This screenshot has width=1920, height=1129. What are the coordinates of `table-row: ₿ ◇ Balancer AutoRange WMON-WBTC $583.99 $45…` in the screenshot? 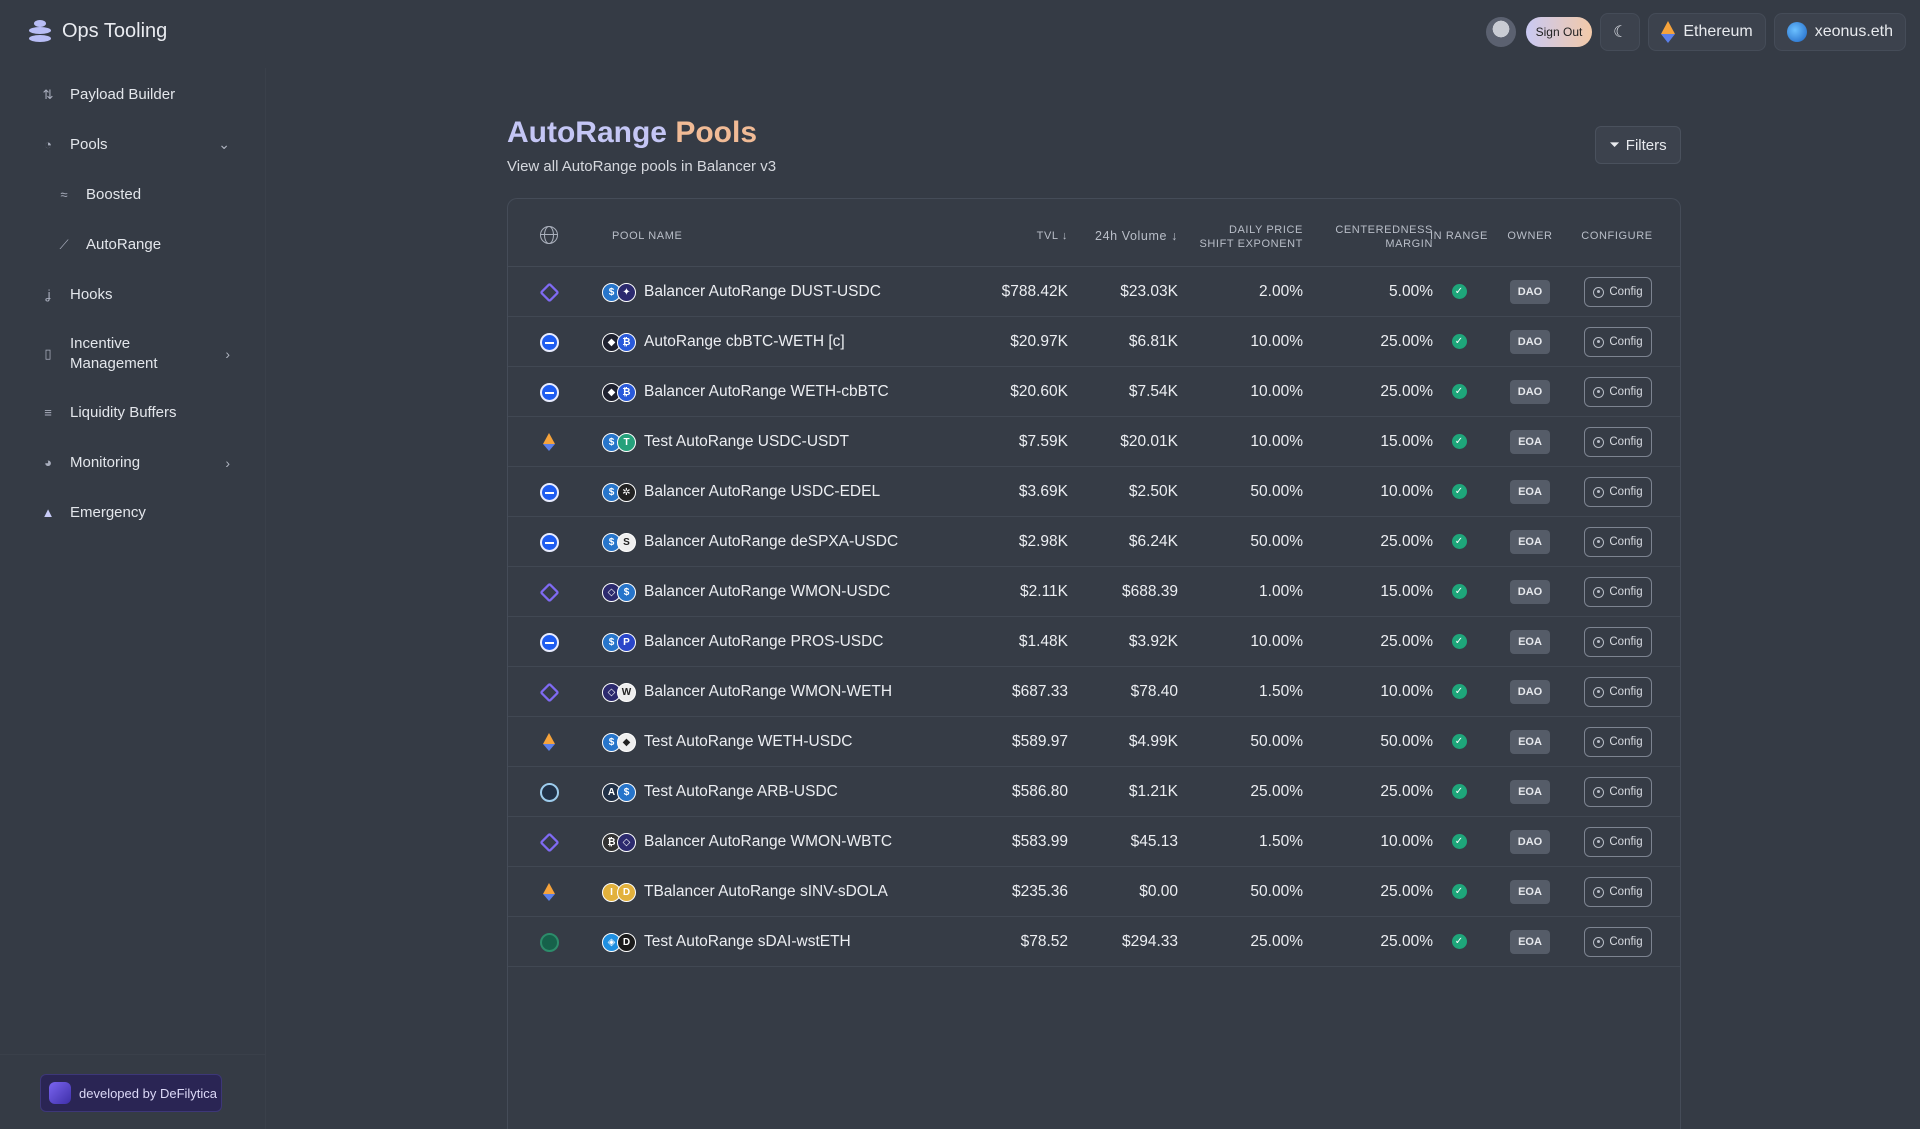 It's located at (1094, 842).